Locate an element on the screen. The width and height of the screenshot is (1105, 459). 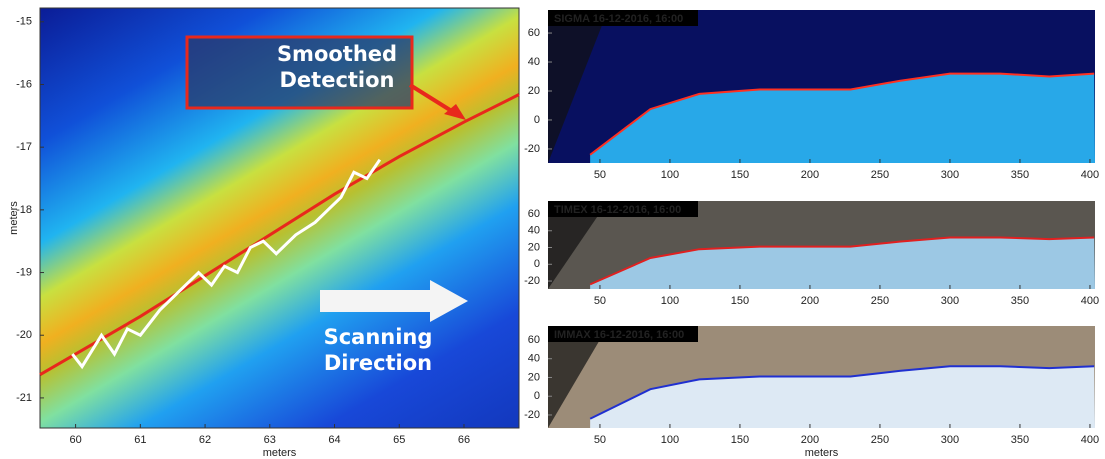
x-tick-label: 66 is located at coordinates (464, 440).